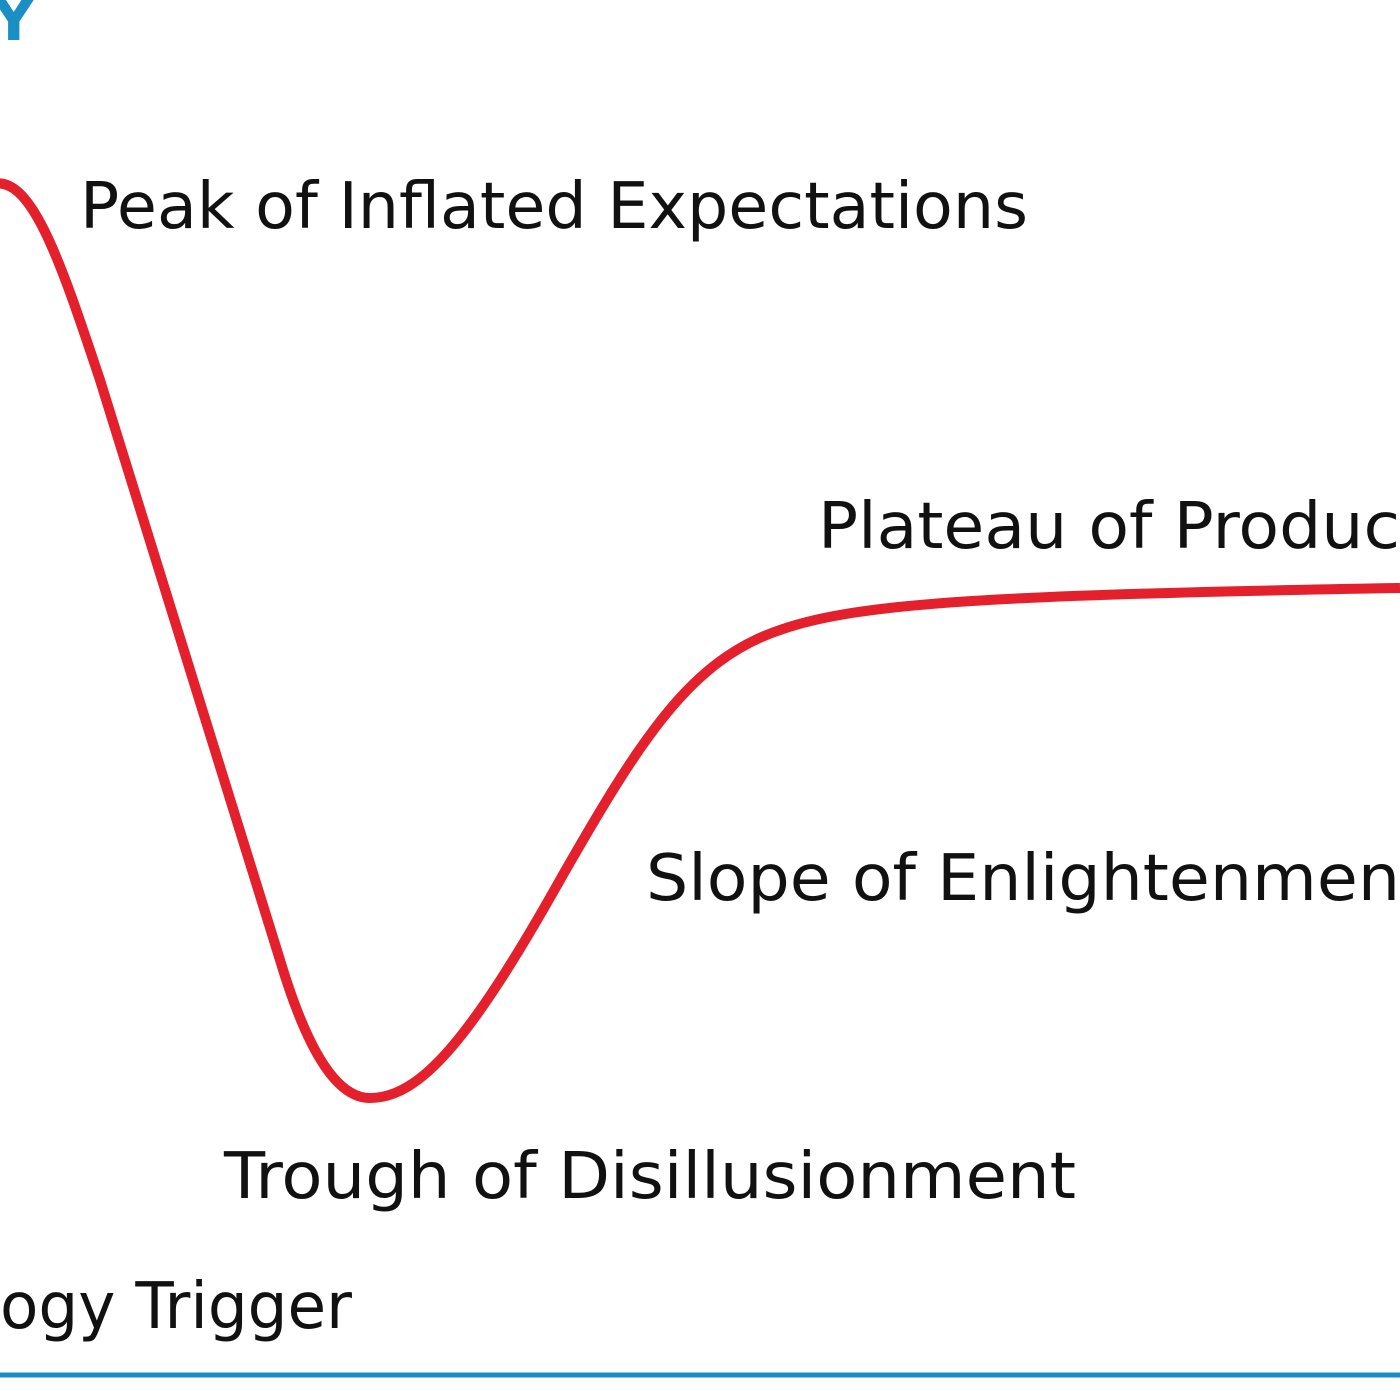 Image resolution: width=1400 pixels, height=1400 pixels. Describe the element at coordinates (1023, 879) in the screenshot. I see `slope-label: Slope of Enlightenmen` at that location.